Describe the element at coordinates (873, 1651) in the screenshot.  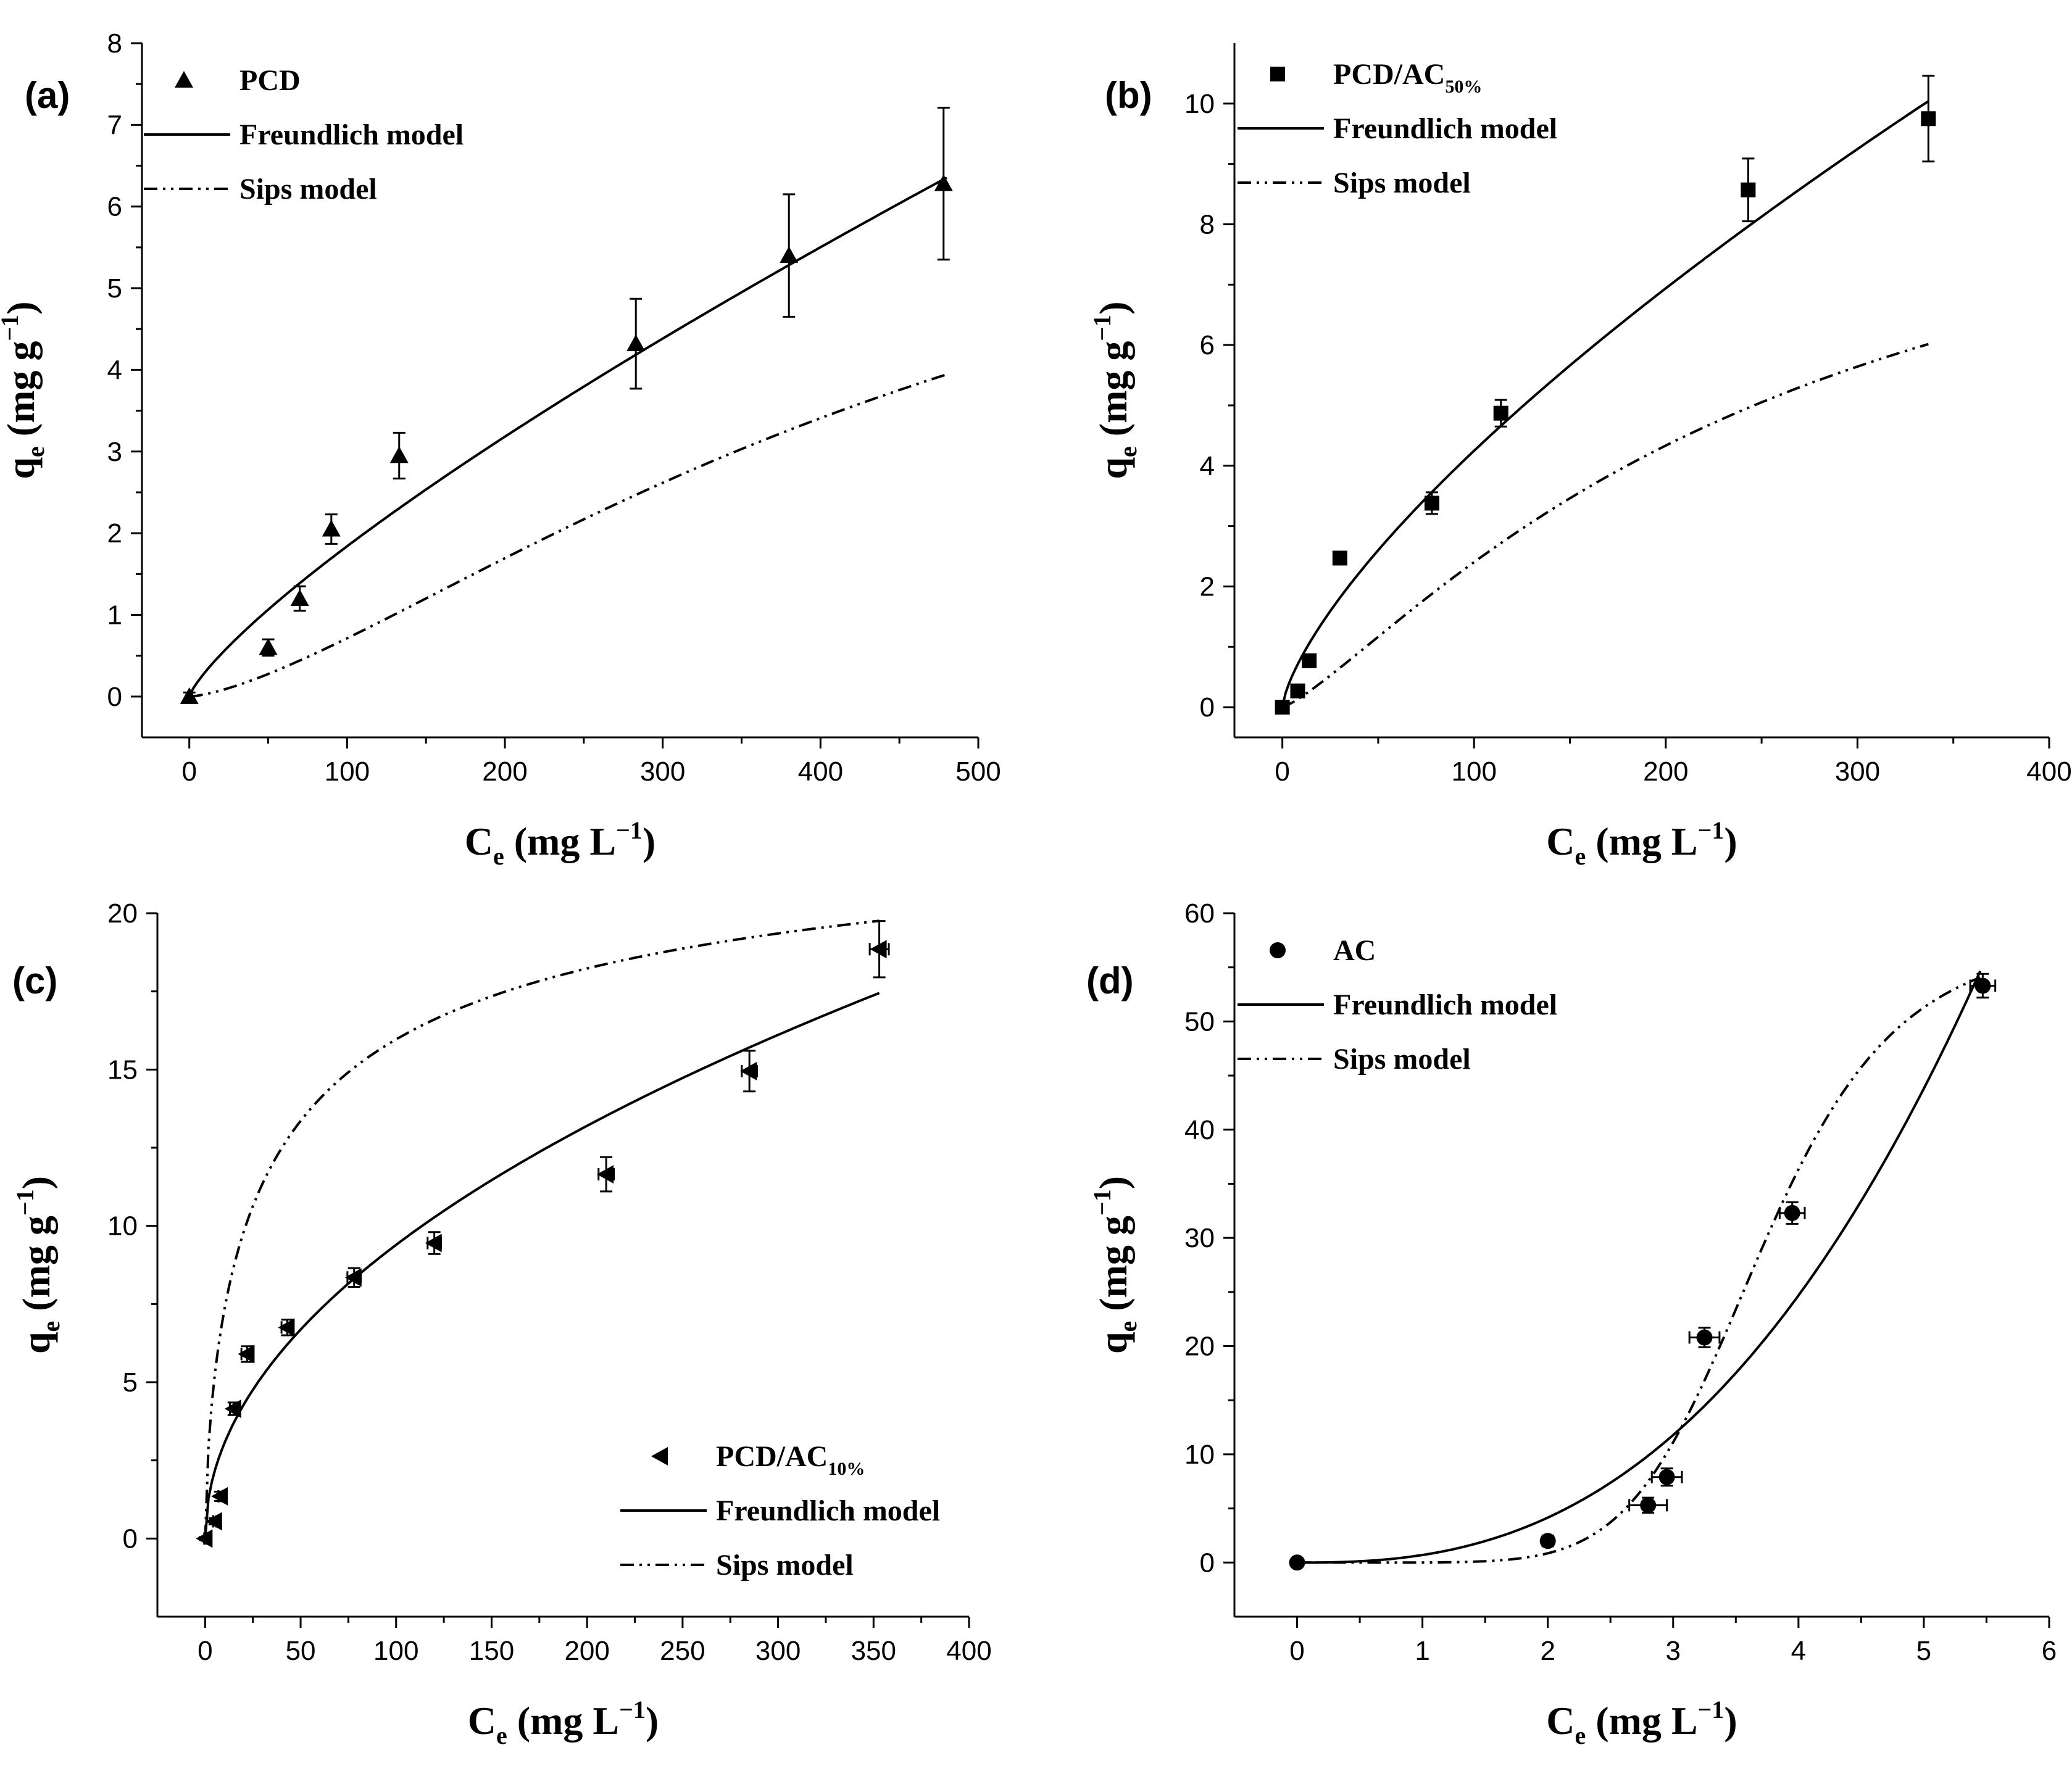
I see `x-tick-label: 350` at that location.